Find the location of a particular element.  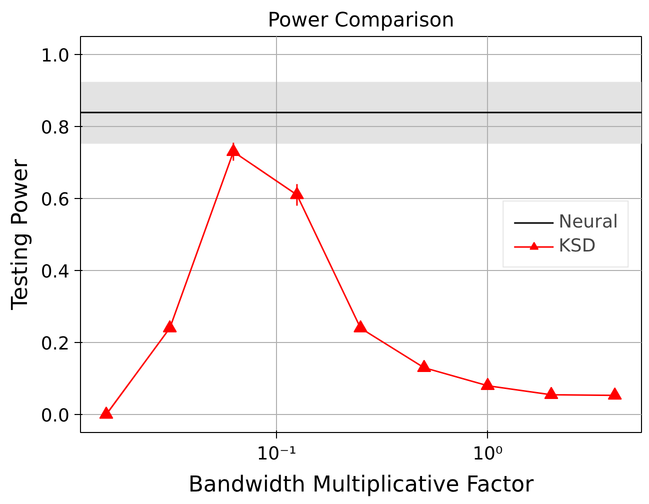

x-tick-label: 10⁰ is located at coordinates (487, 454).